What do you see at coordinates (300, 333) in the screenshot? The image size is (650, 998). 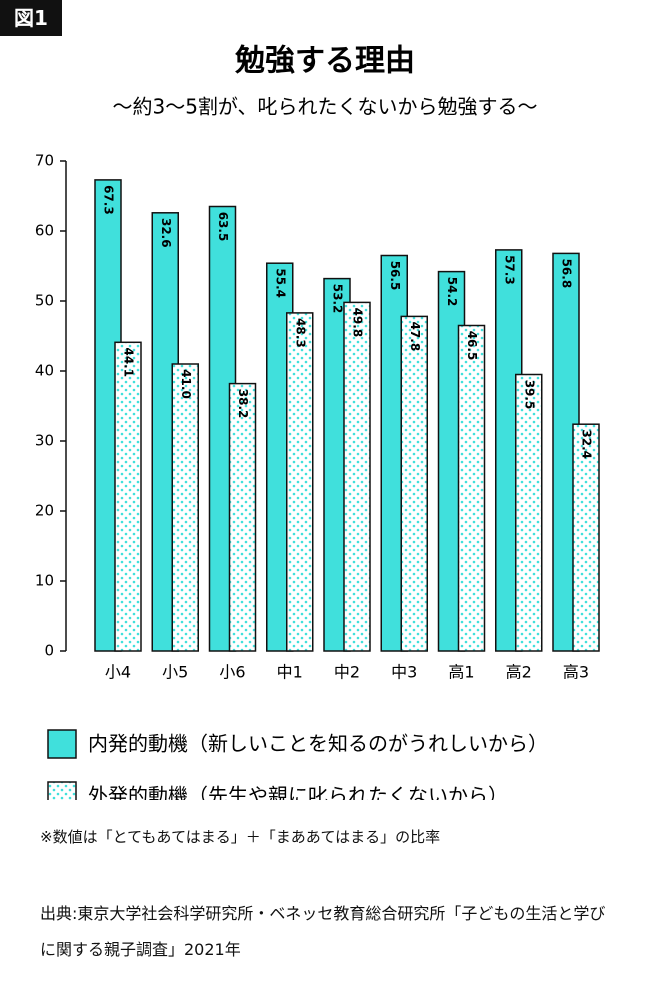 I see `value-label: 48.3` at bounding box center [300, 333].